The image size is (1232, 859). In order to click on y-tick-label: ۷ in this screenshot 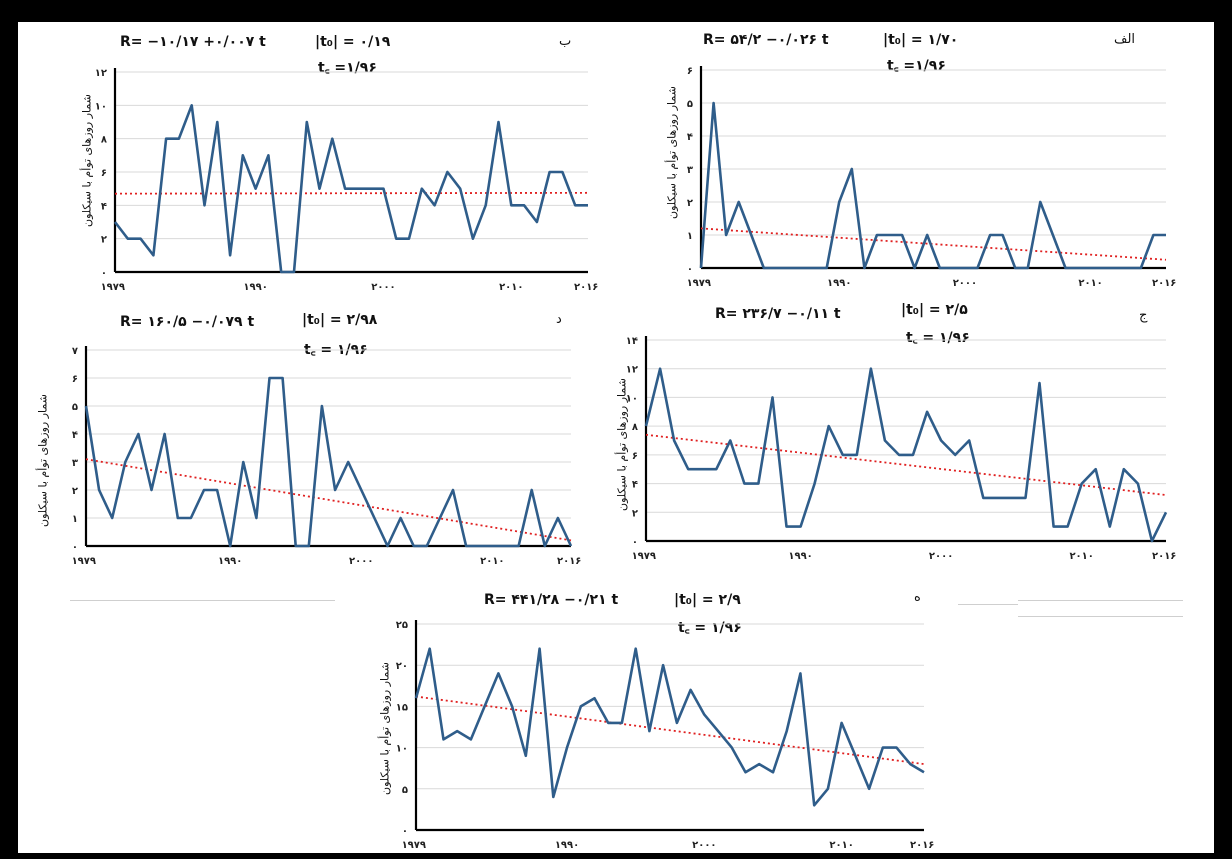, I will do `click(75, 351)`.